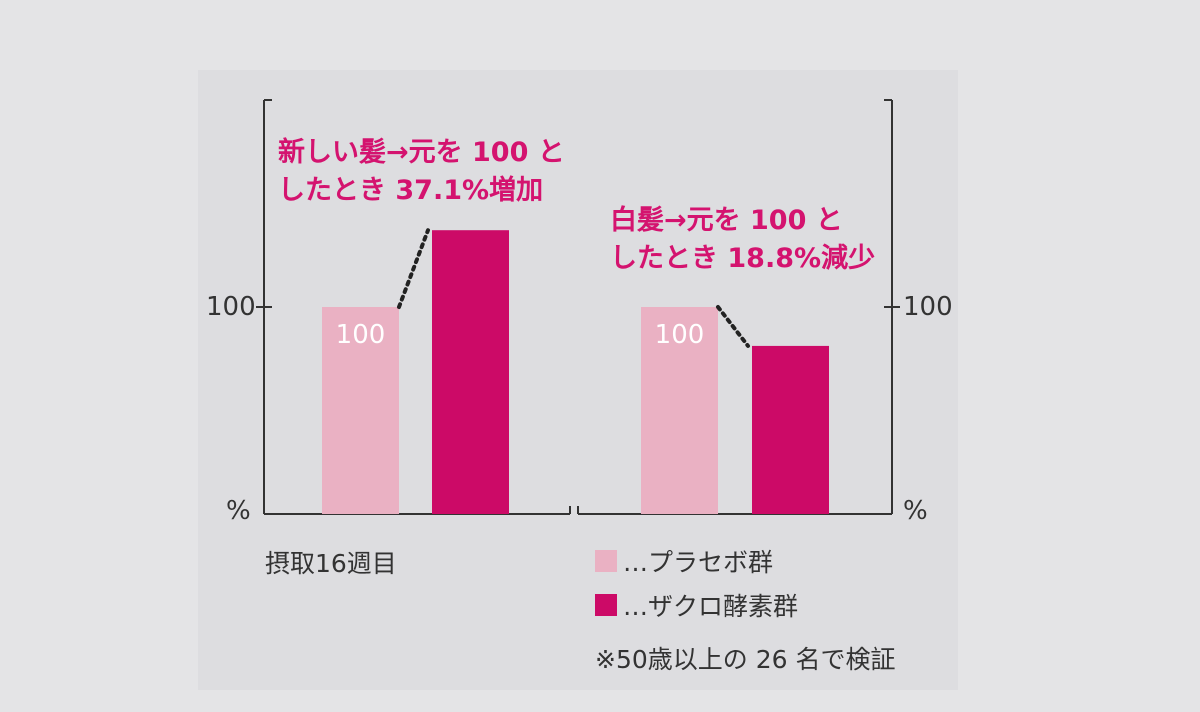  What do you see at coordinates (606, 561) in the screenshot?
I see `legend-swatch-placebo` at bounding box center [606, 561].